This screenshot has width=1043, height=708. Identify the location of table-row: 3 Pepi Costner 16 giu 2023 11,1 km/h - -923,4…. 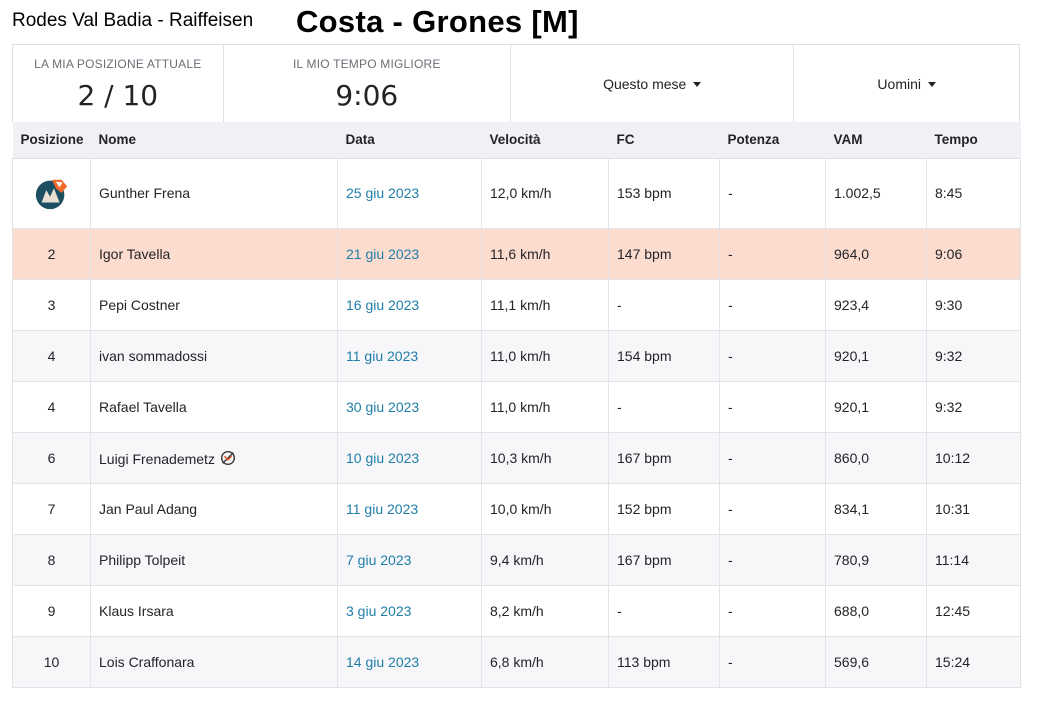
(516, 305).